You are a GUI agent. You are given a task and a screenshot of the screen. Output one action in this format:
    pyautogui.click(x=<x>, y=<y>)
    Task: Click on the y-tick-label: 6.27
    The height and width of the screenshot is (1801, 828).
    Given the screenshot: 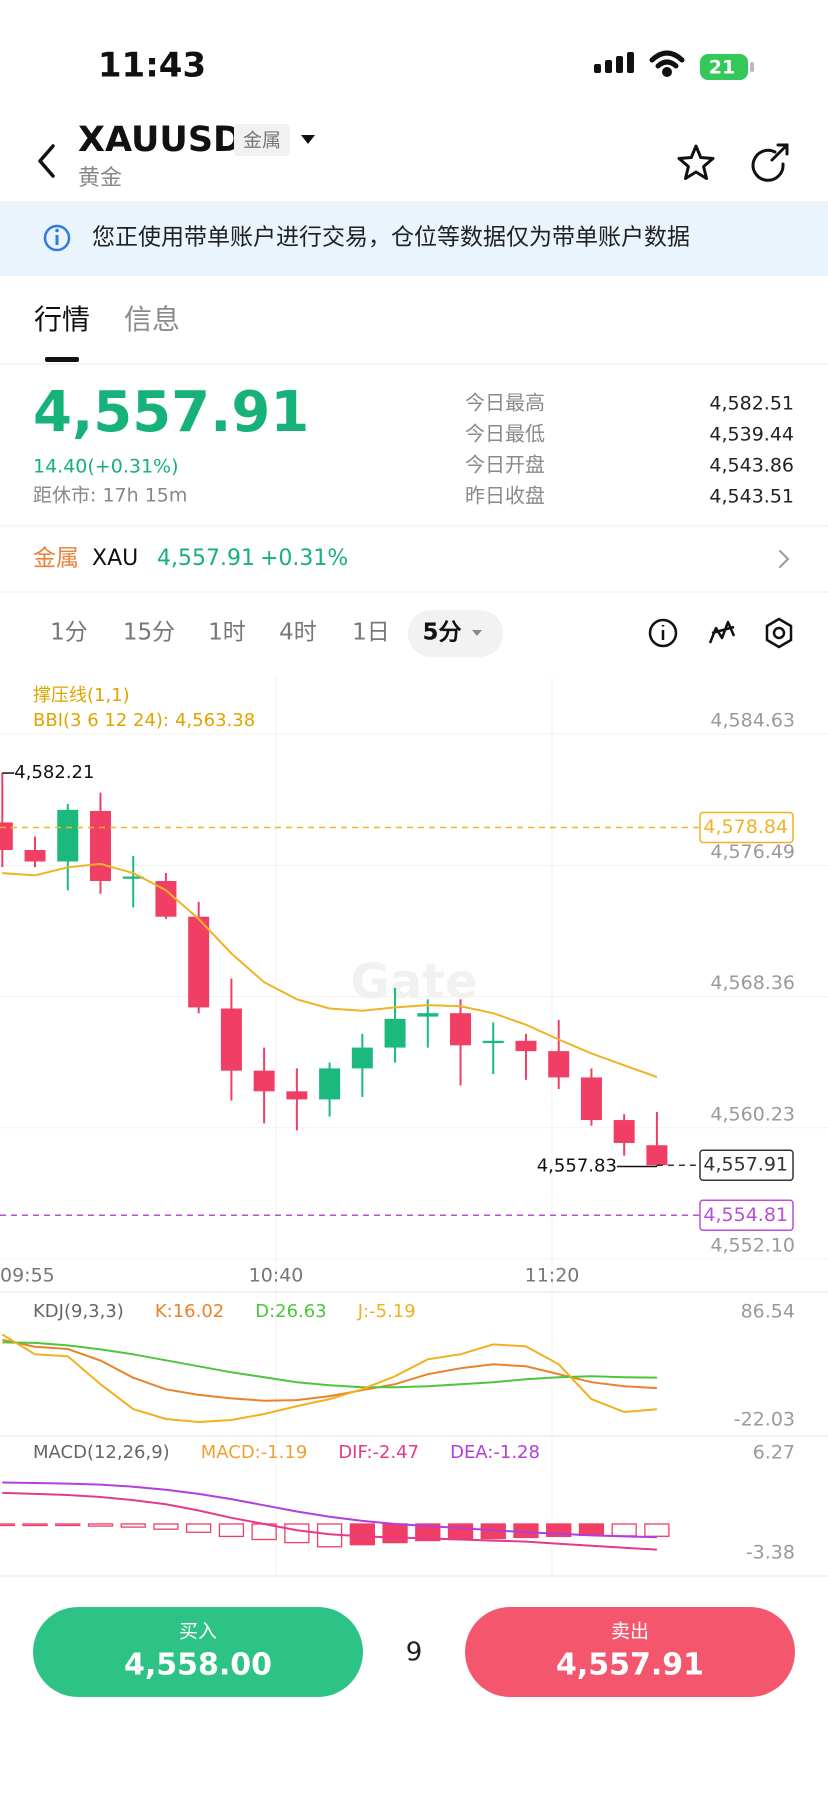 What is the action you would take?
    pyautogui.click(x=774, y=1453)
    